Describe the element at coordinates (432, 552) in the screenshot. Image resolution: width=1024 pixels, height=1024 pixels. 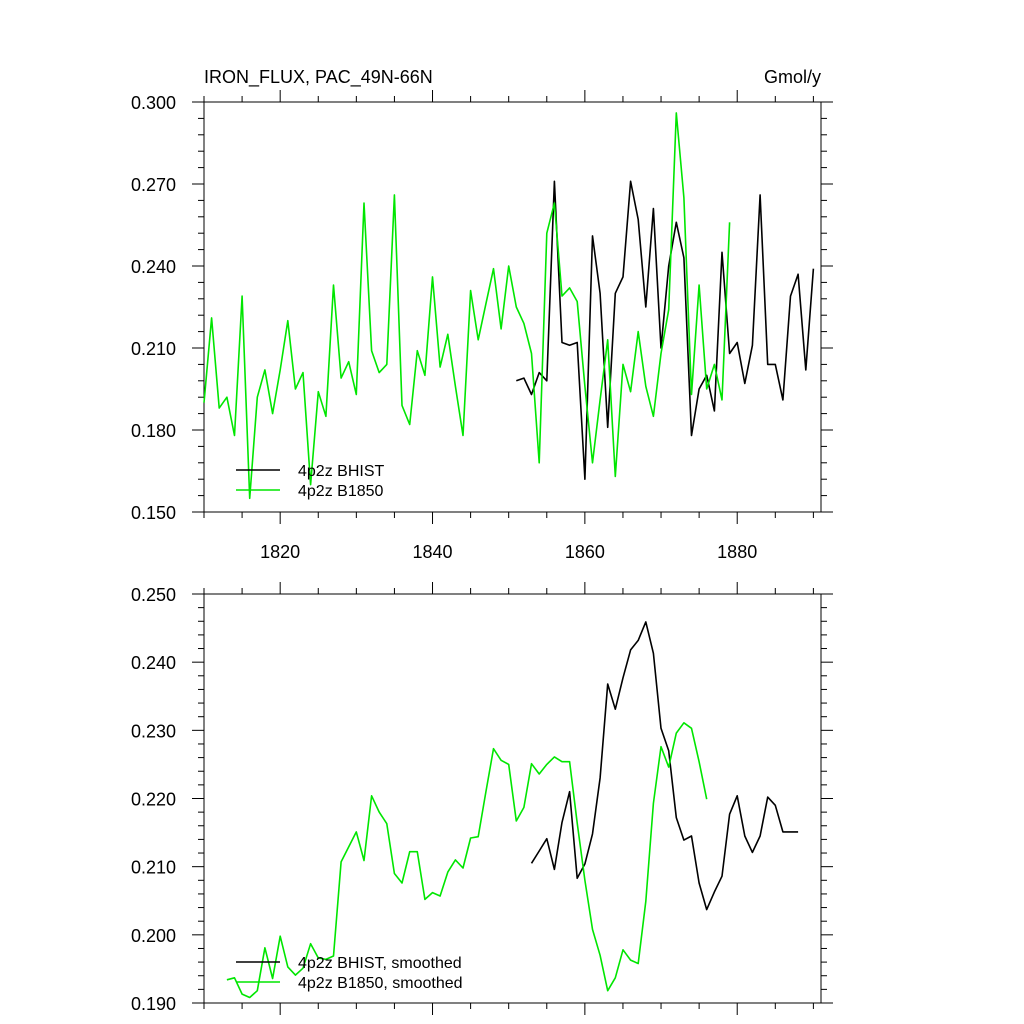
I see `top-x-tick-label: 1840` at that location.